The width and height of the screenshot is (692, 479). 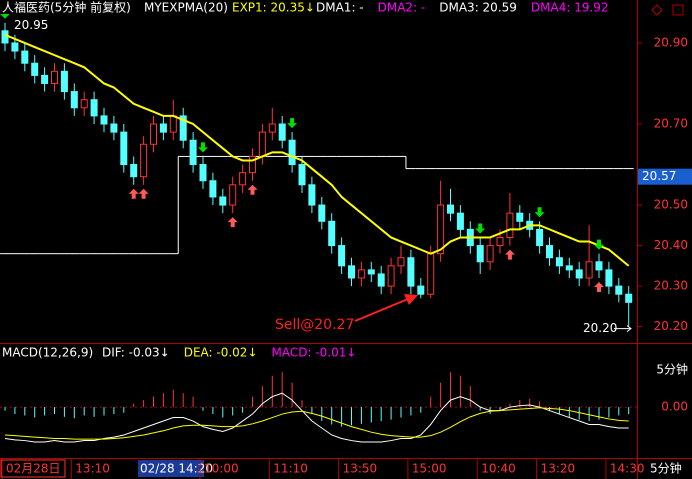 What do you see at coordinates (290, 469) in the screenshot?
I see `x-tick-label: 11:10` at bounding box center [290, 469].